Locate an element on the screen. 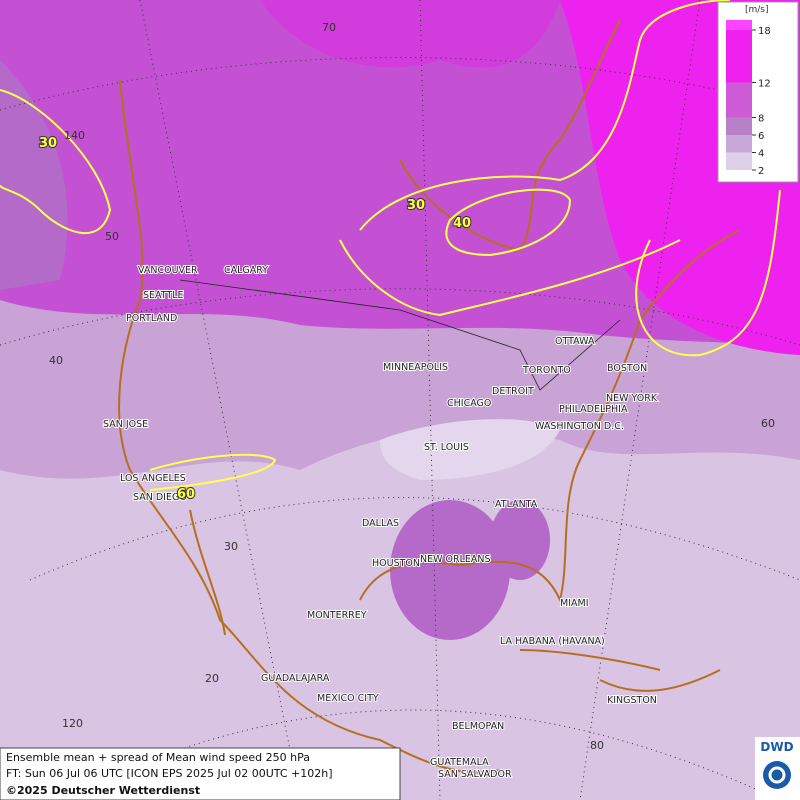 This screenshot has width=800, height=800. city-label: MIAMI is located at coordinates (574, 603).